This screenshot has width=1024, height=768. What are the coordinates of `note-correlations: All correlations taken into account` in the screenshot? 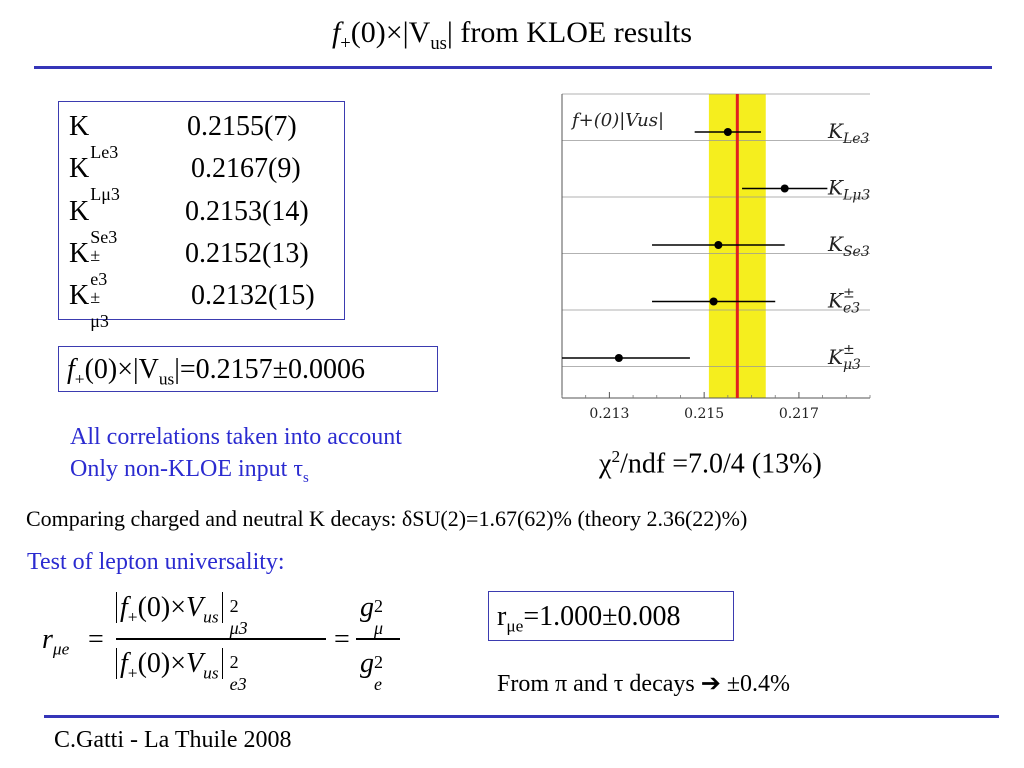 It's located at (236, 437).